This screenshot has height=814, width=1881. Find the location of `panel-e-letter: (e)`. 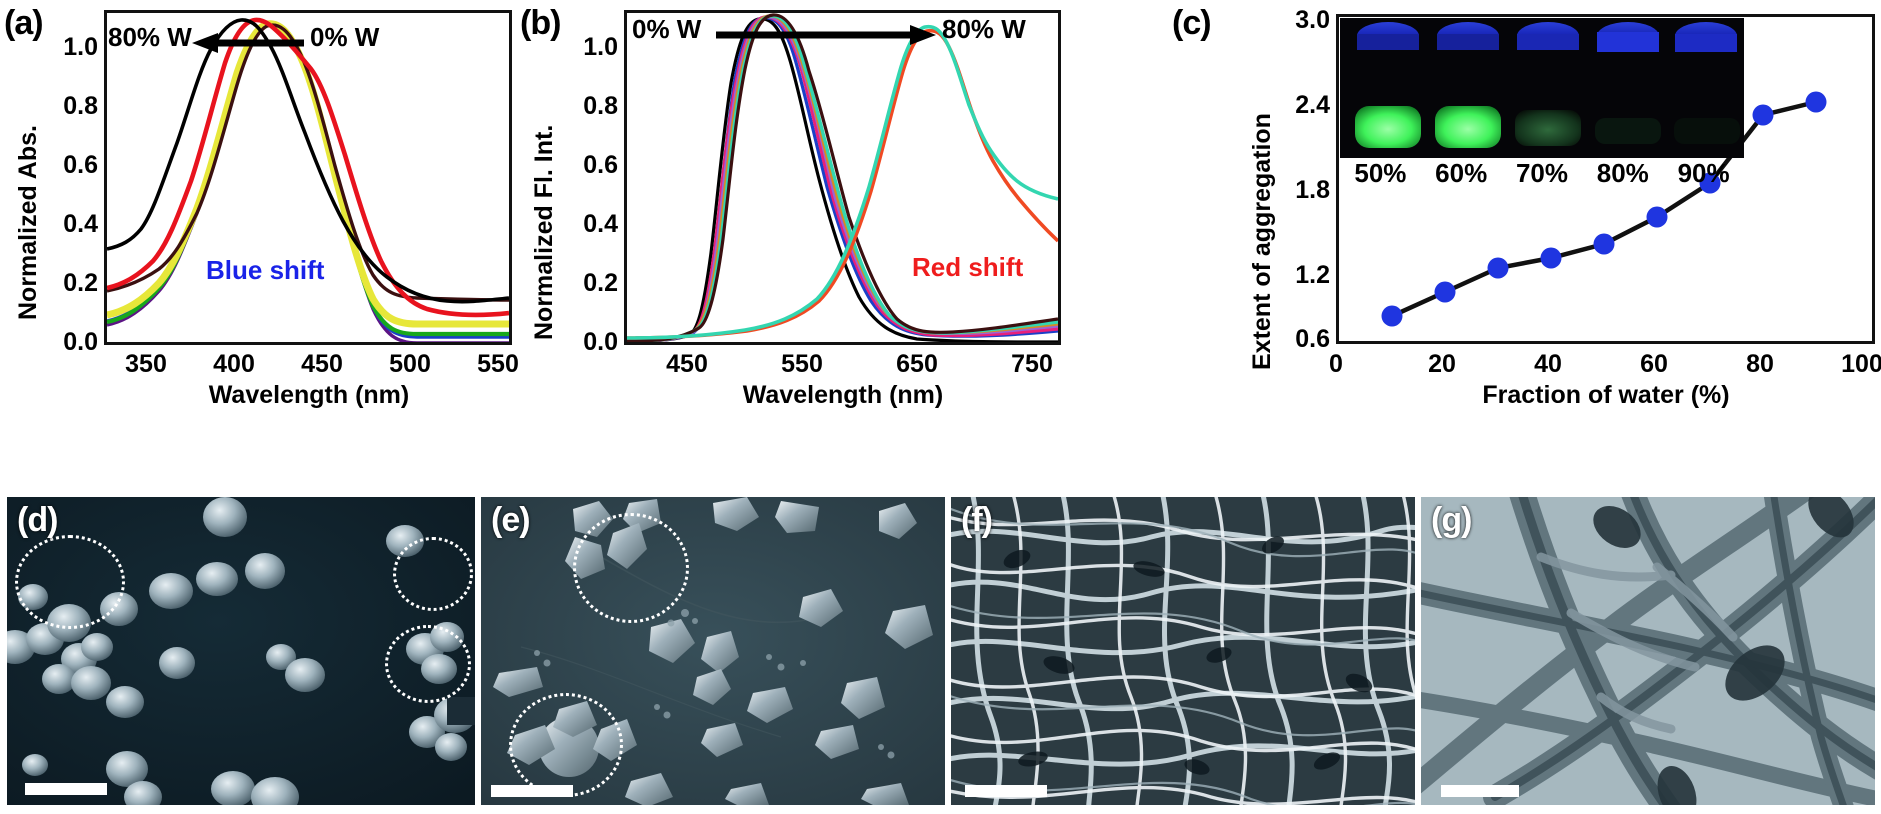

panel-e-letter: (e) is located at coordinates (511, 520).